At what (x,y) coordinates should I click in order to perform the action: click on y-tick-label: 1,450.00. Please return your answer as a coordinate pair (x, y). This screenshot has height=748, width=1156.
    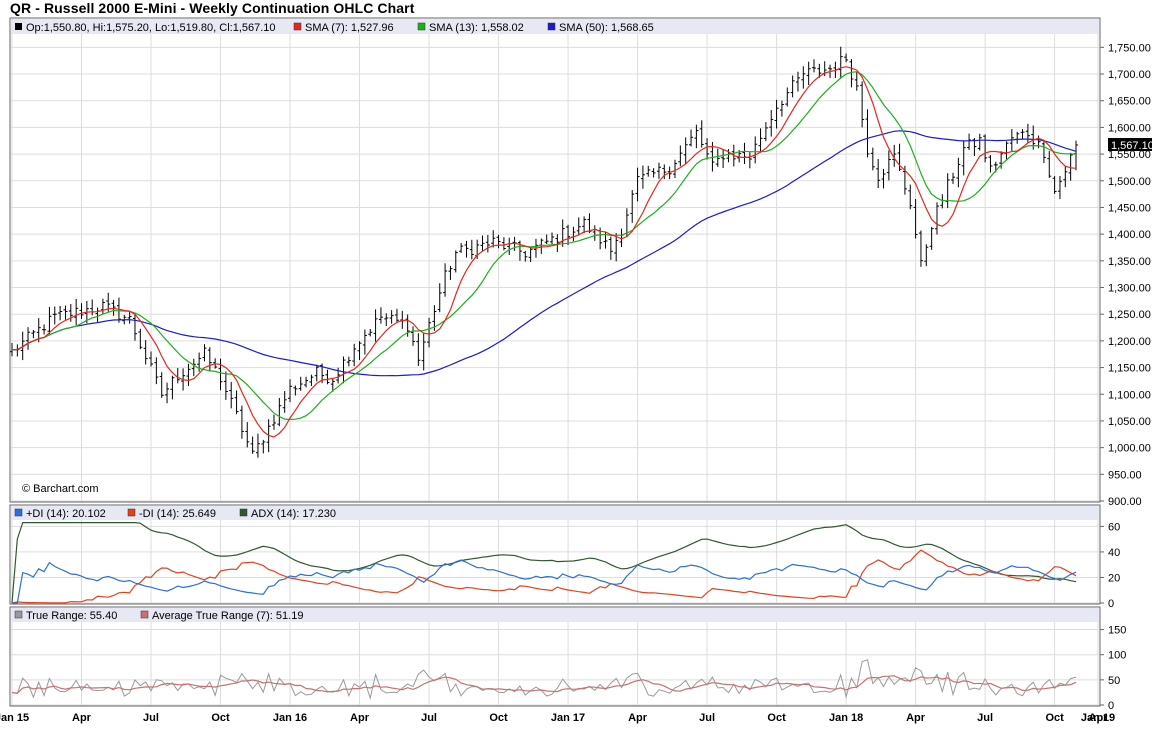
    Looking at the image, I should click on (1129, 208).